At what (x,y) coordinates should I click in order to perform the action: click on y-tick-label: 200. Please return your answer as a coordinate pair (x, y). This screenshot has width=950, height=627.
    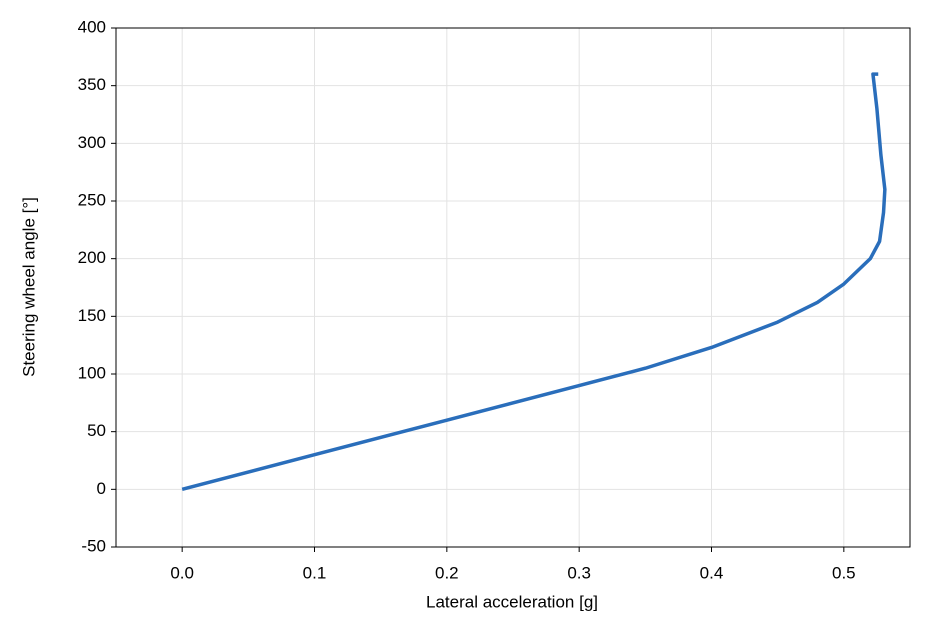
    Looking at the image, I should click on (92, 257).